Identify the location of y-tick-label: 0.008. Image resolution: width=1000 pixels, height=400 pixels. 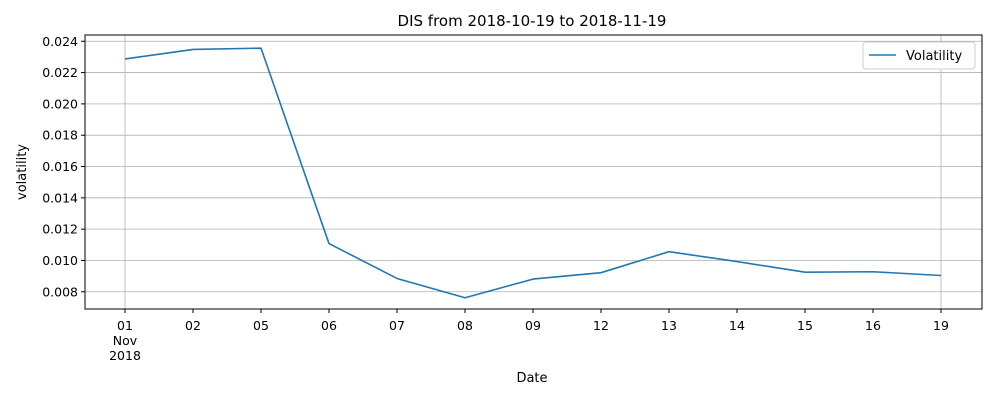
(60, 291).